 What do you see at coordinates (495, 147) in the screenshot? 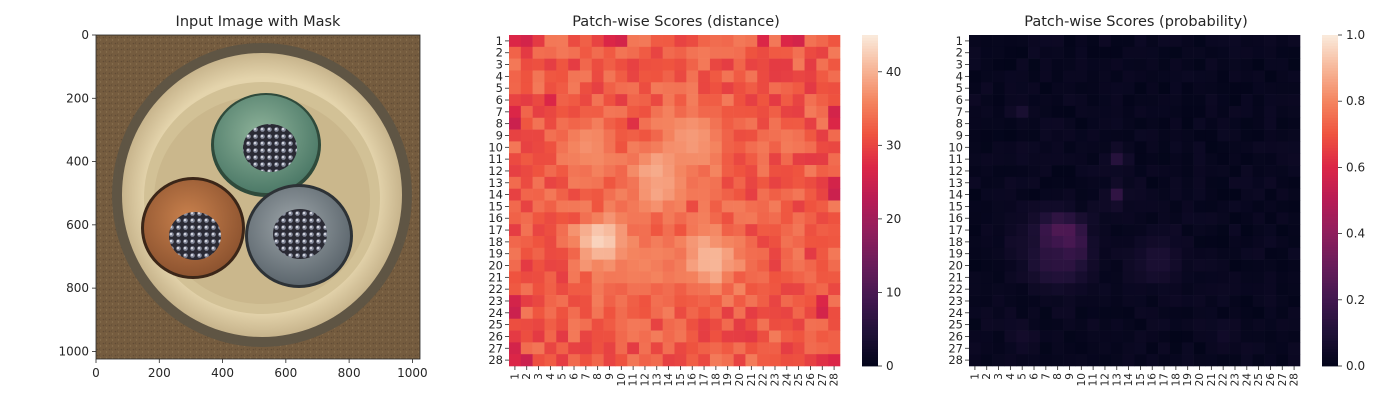
I see `row-tick-label: 10` at bounding box center [495, 147].